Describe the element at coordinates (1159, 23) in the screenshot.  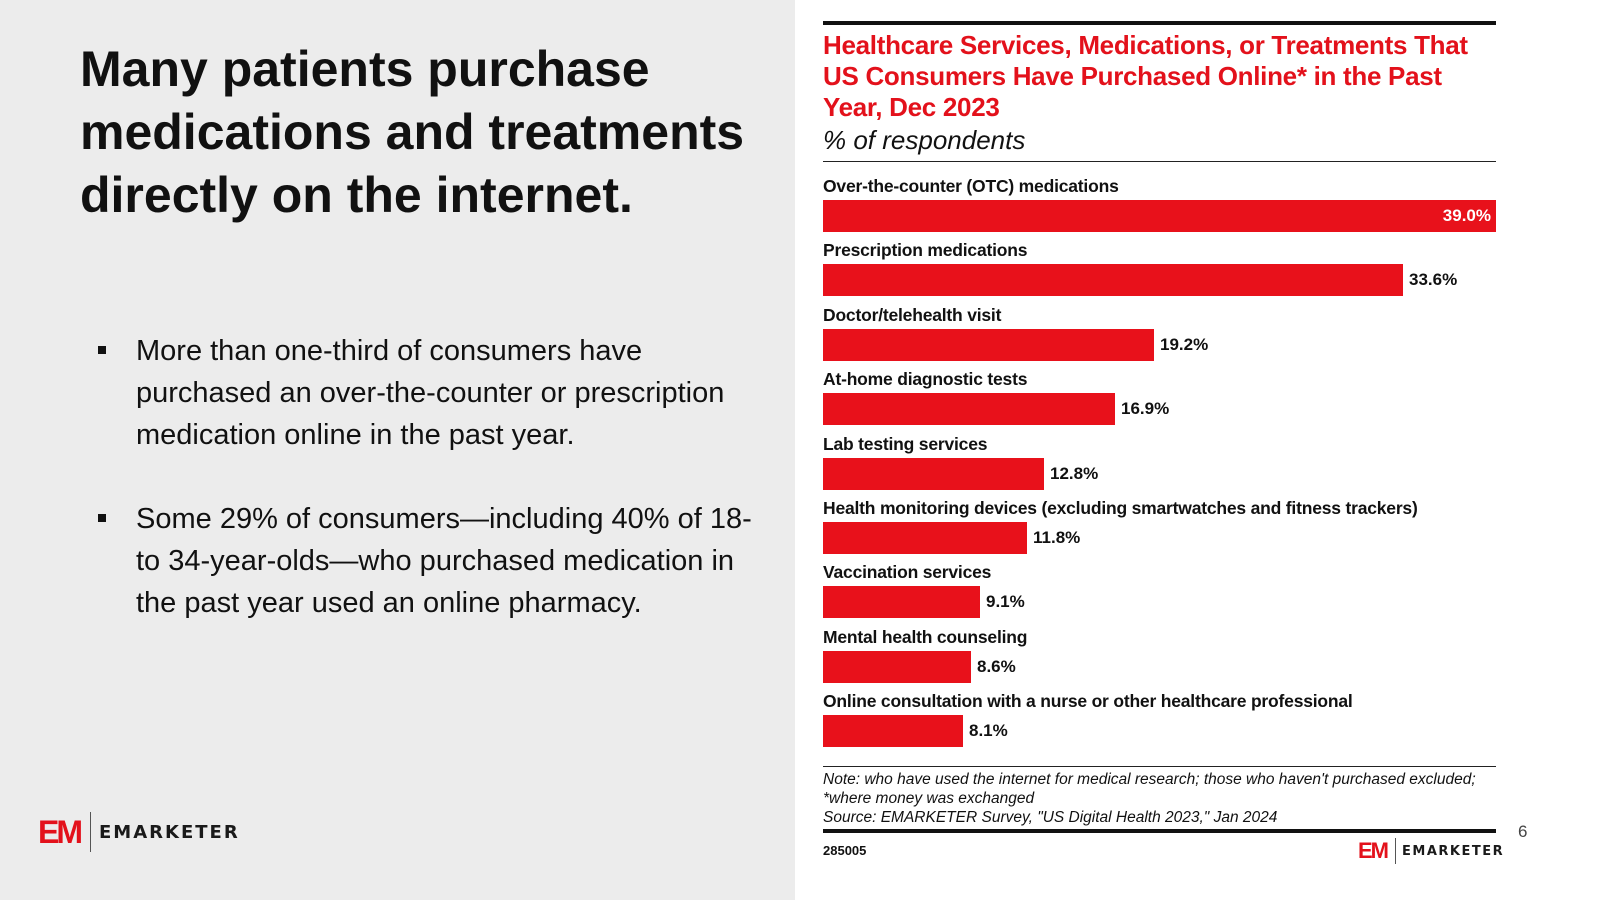
I see `chart-top-rule` at that location.